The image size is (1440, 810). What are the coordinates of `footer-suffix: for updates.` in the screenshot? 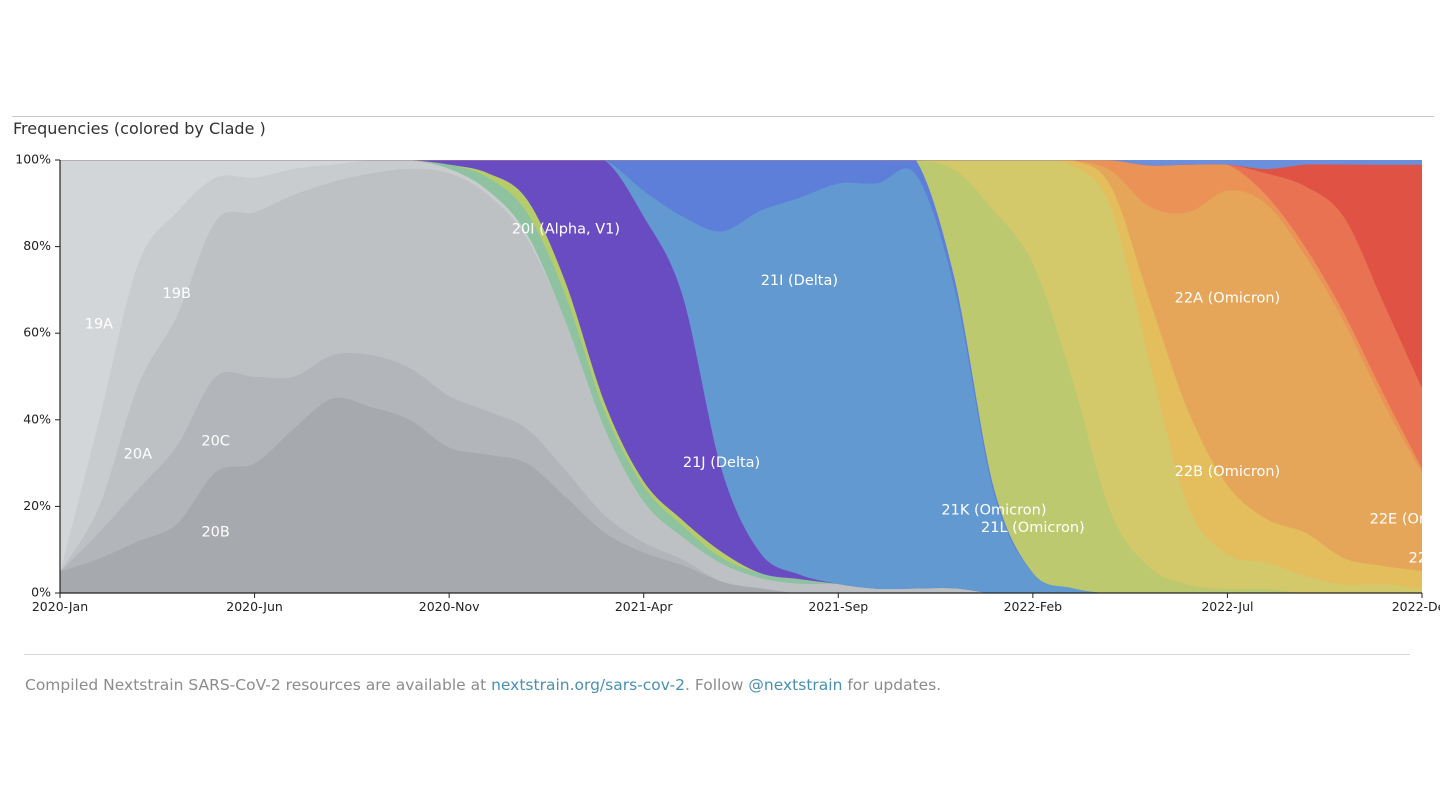 It's located at (892, 685).